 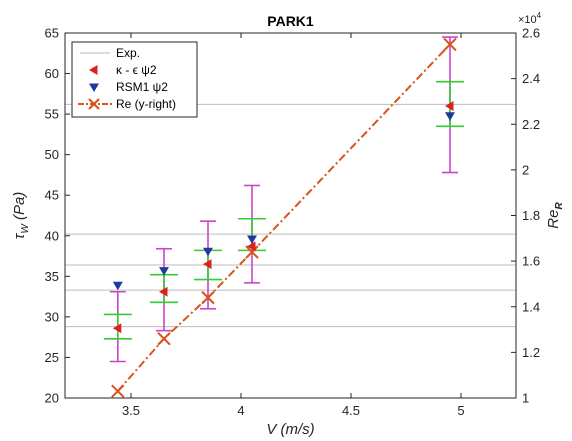 I want to click on y-left-tick-label: 55, so click(x=52, y=114).